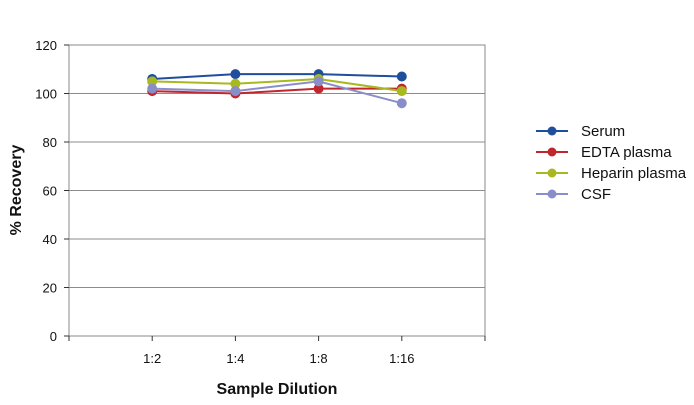 The image size is (694, 405). What do you see at coordinates (50, 239) in the screenshot?
I see `y-tick-label: 40` at bounding box center [50, 239].